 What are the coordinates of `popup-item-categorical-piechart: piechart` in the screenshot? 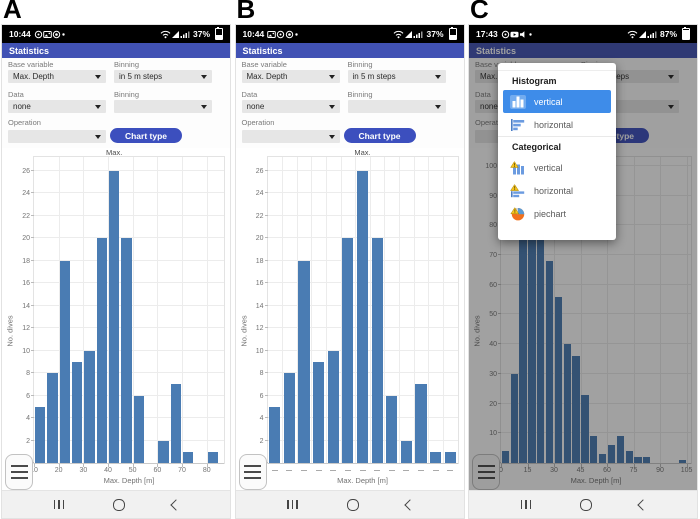 It's located at (557, 213).